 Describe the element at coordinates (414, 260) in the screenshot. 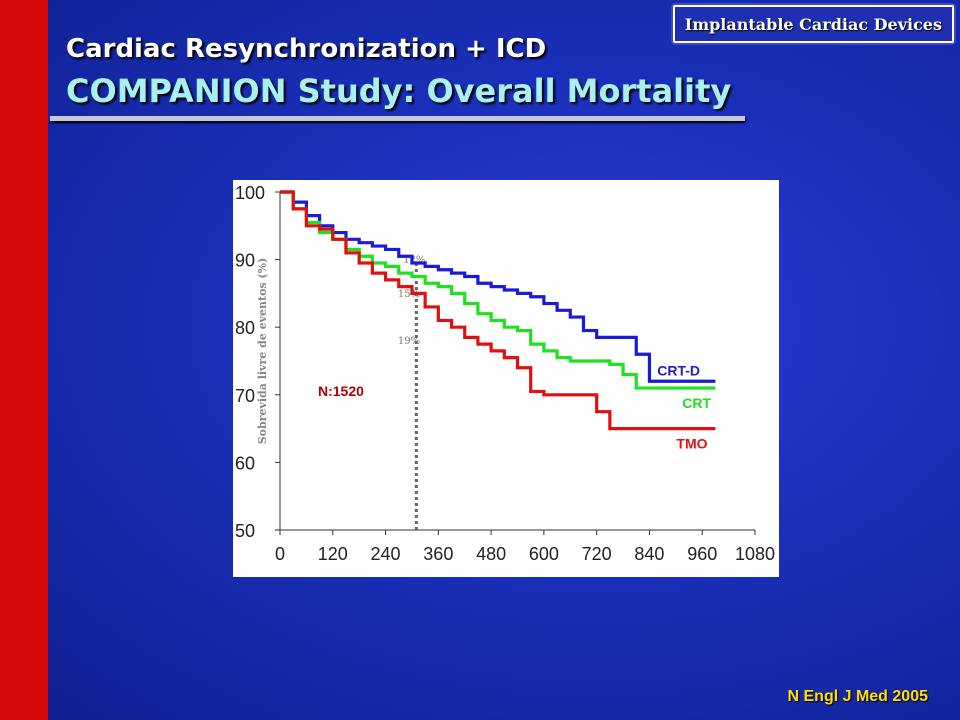

I see `reference-label: 12%` at that location.